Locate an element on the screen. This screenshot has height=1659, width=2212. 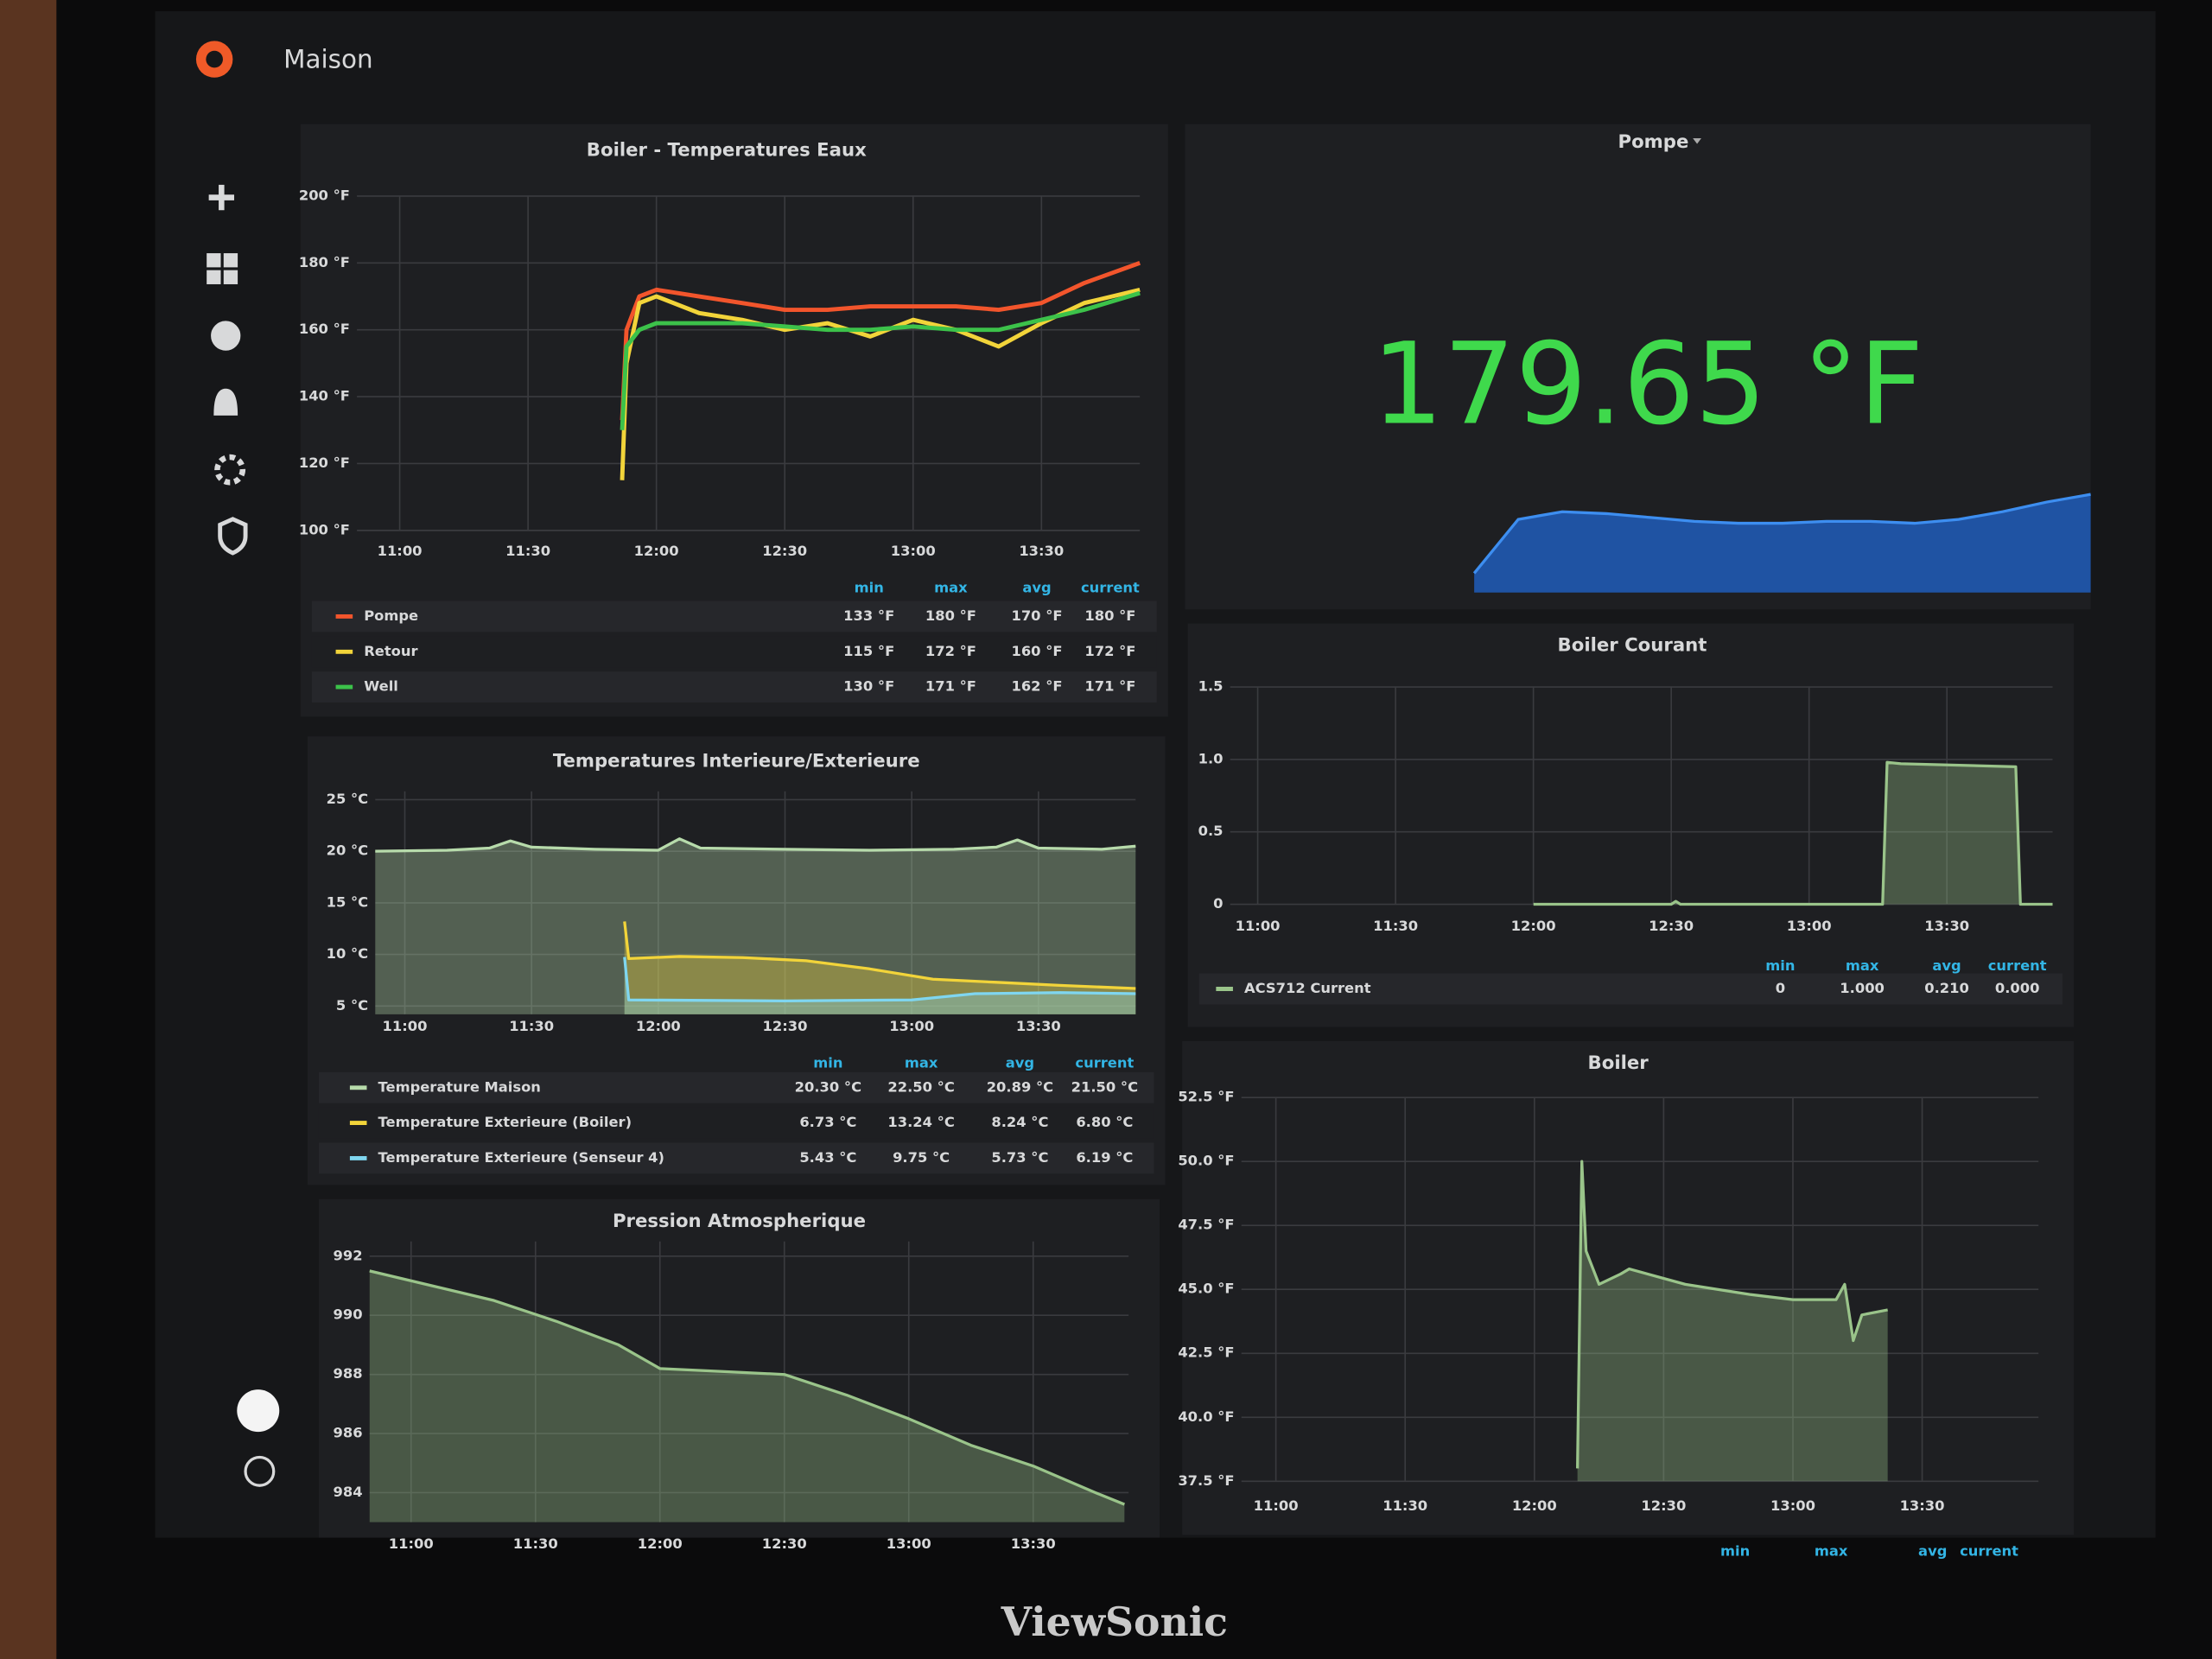
monitor-brand: ViewSonic is located at coordinates (1114, 1622).